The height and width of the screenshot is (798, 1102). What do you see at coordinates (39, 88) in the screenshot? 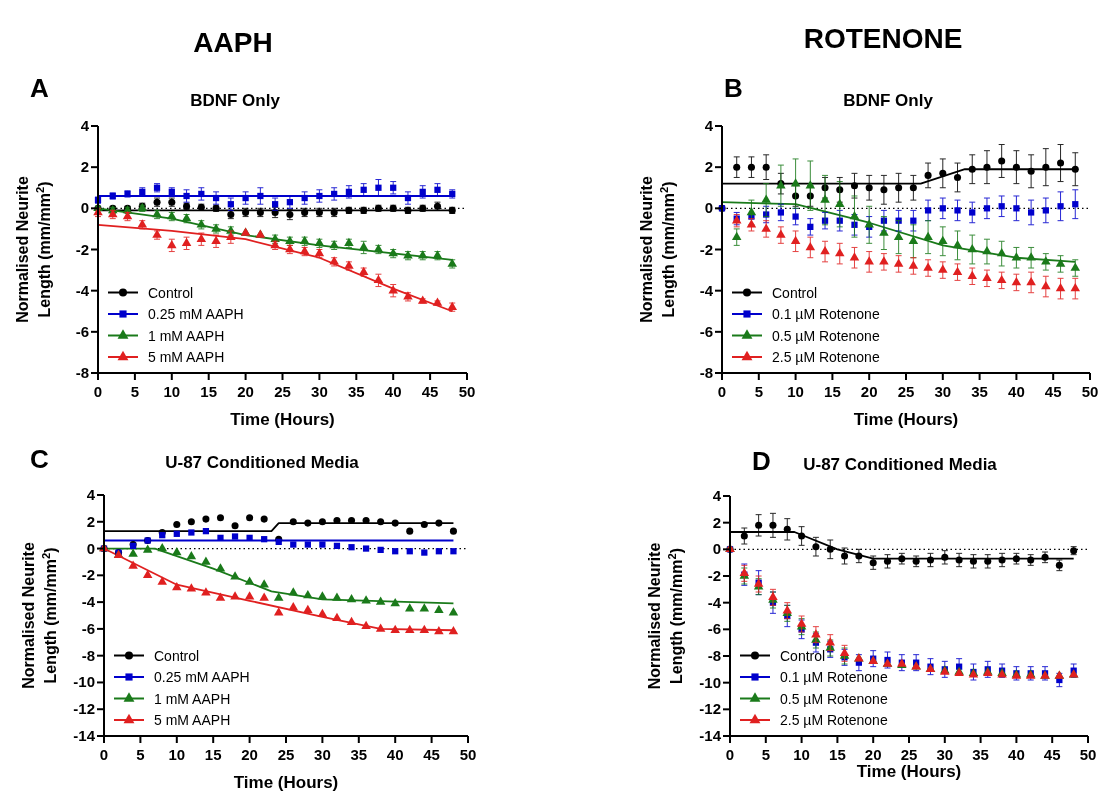
I see `text: A` at bounding box center [39, 88].